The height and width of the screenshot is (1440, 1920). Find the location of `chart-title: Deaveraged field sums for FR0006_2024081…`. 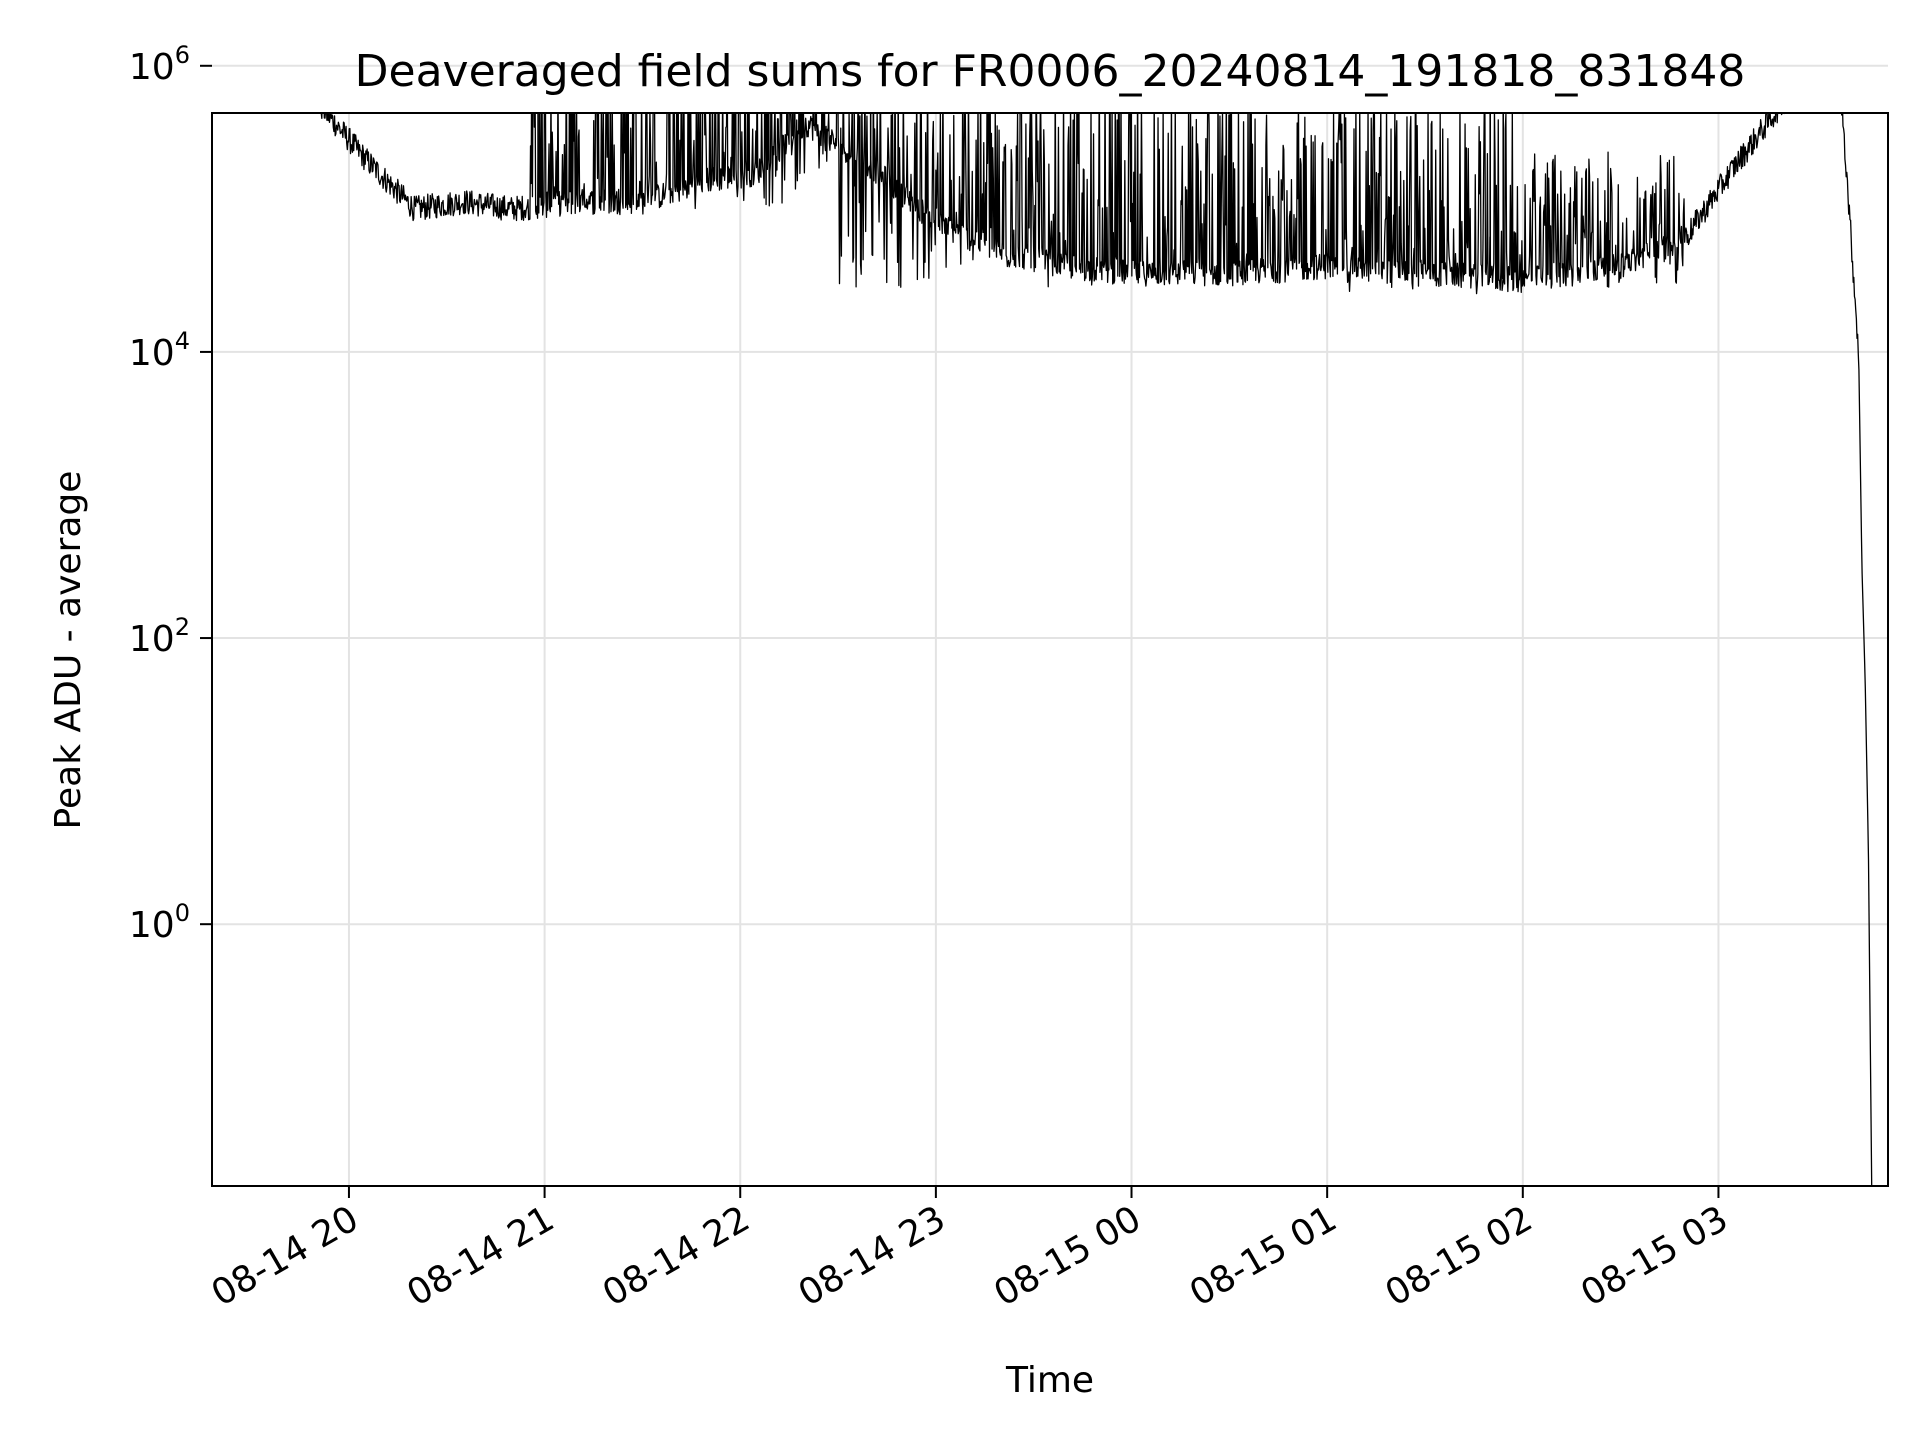

chart-title: Deaveraged field sums for FR0006_2024081… is located at coordinates (1050, 71).